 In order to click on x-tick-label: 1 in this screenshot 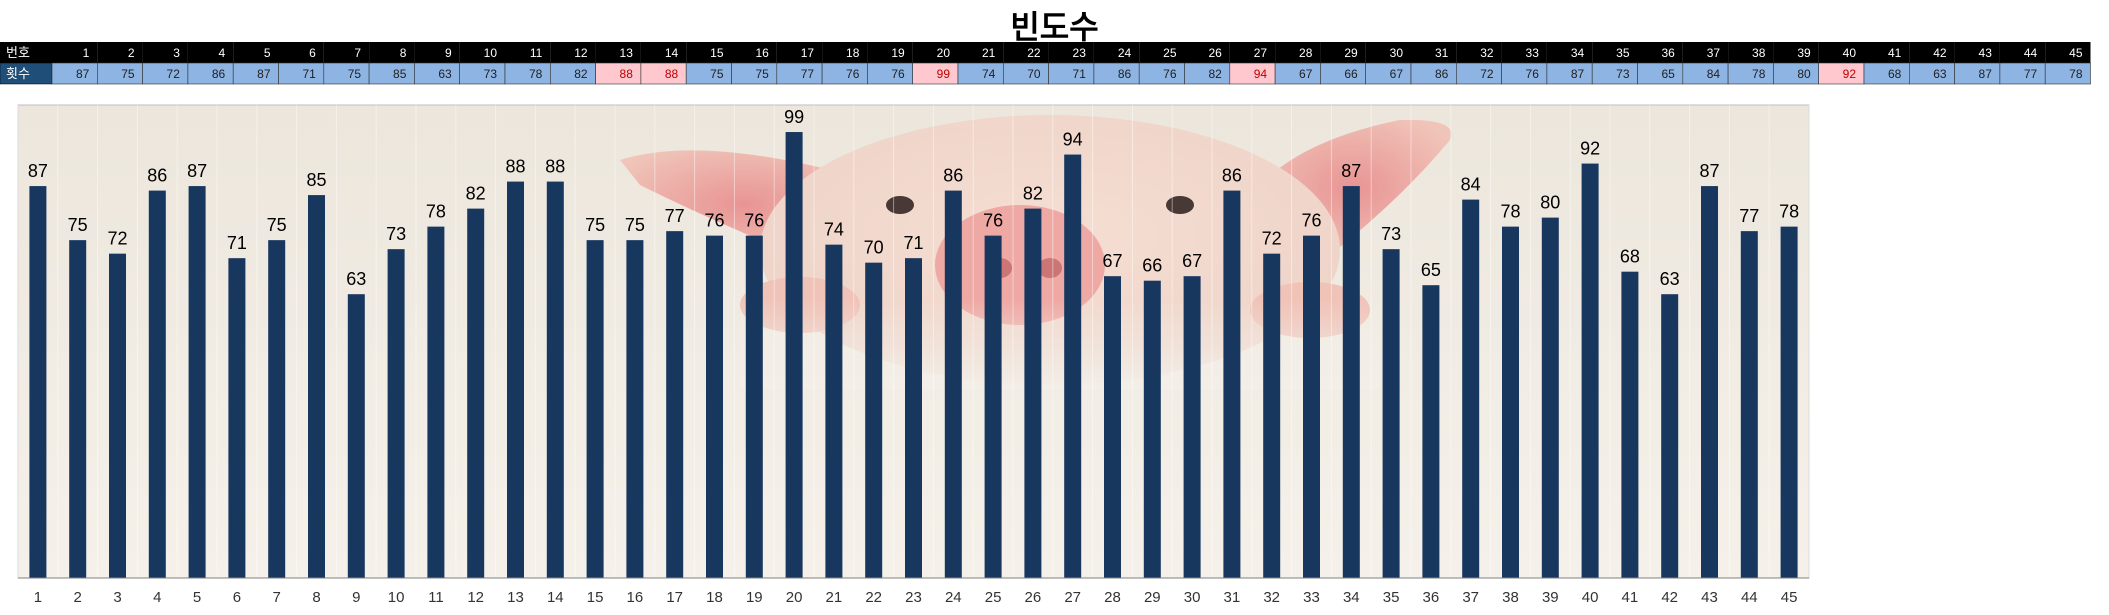, I will do `click(38, 597)`.